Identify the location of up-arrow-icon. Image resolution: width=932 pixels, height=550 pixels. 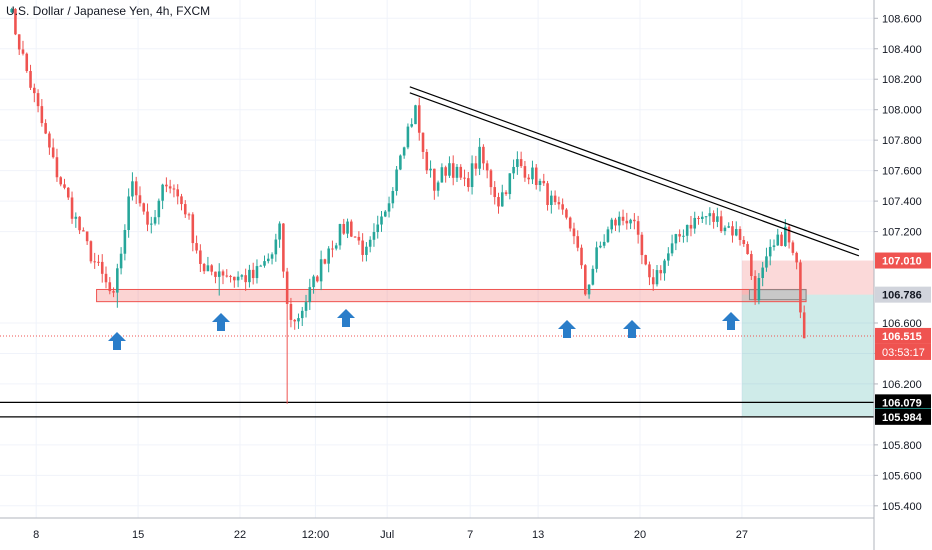
(346, 318).